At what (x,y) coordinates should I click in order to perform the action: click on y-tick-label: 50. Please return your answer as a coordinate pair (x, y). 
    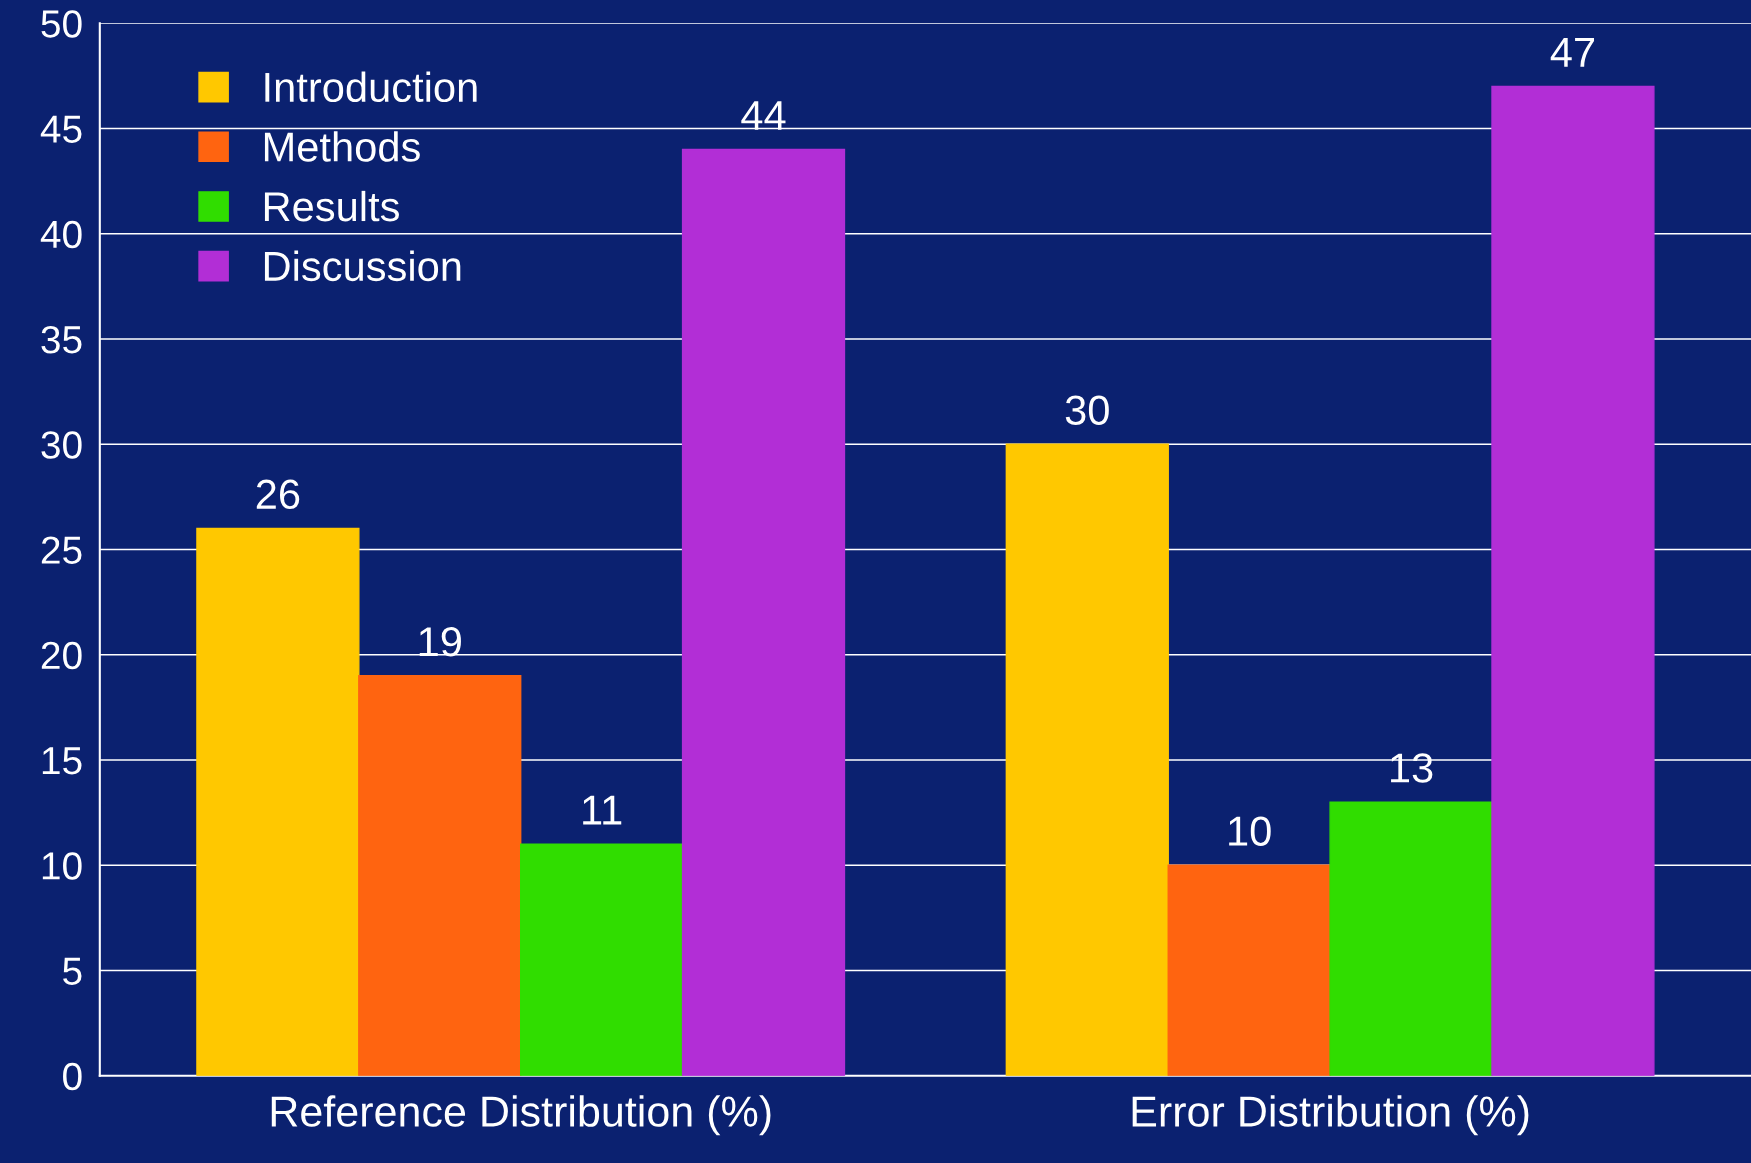
    Looking at the image, I should click on (61, 24).